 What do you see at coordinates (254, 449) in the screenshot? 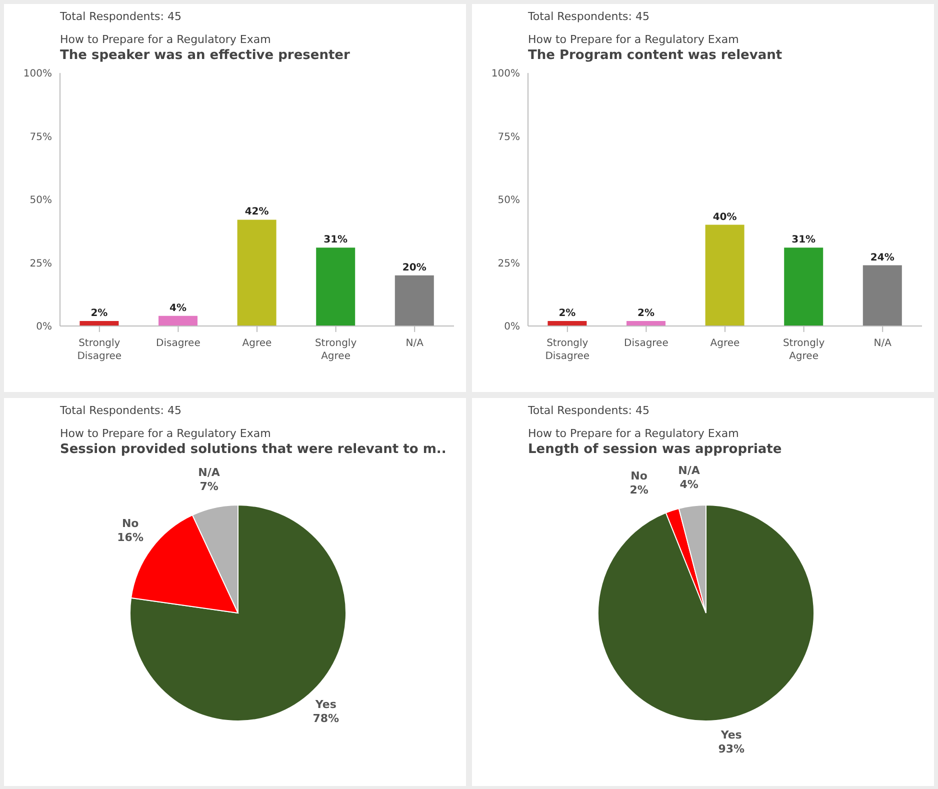
I see `chart-title: Session provided solutions that were relevant to m..` at bounding box center [254, 449].